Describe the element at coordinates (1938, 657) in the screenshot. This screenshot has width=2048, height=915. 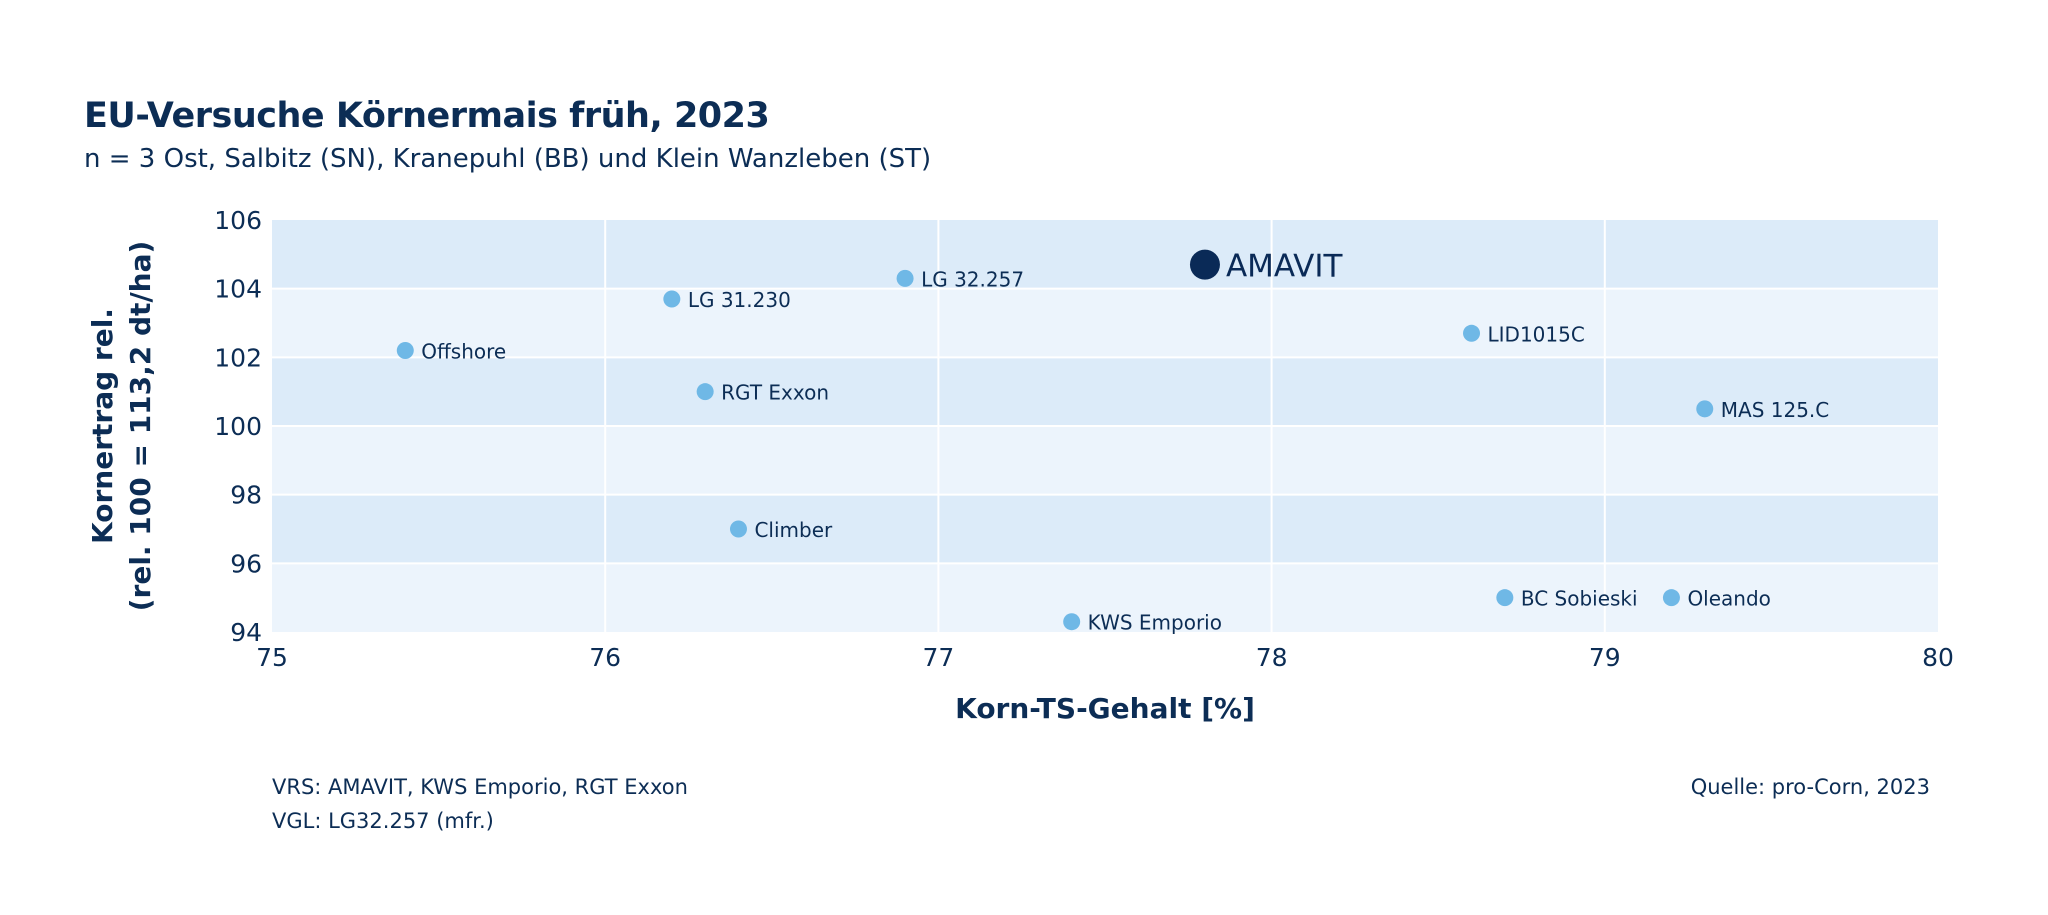
I see `x-tick-label: 80` at that location.